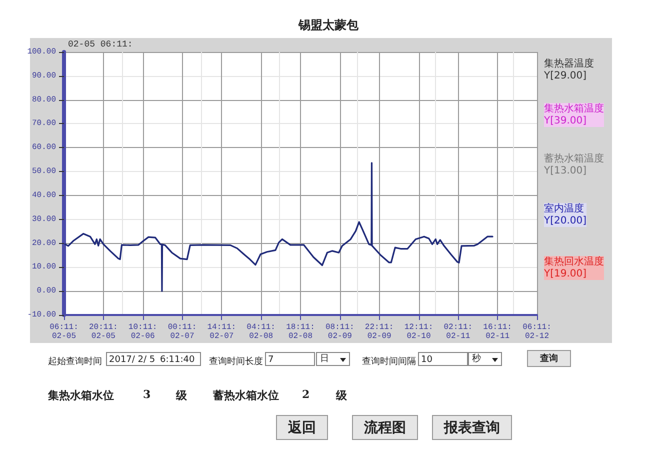  Describe the element at coordinates (389, 362) in the screenshot. I see `text: 查询时间间隔` at that location.